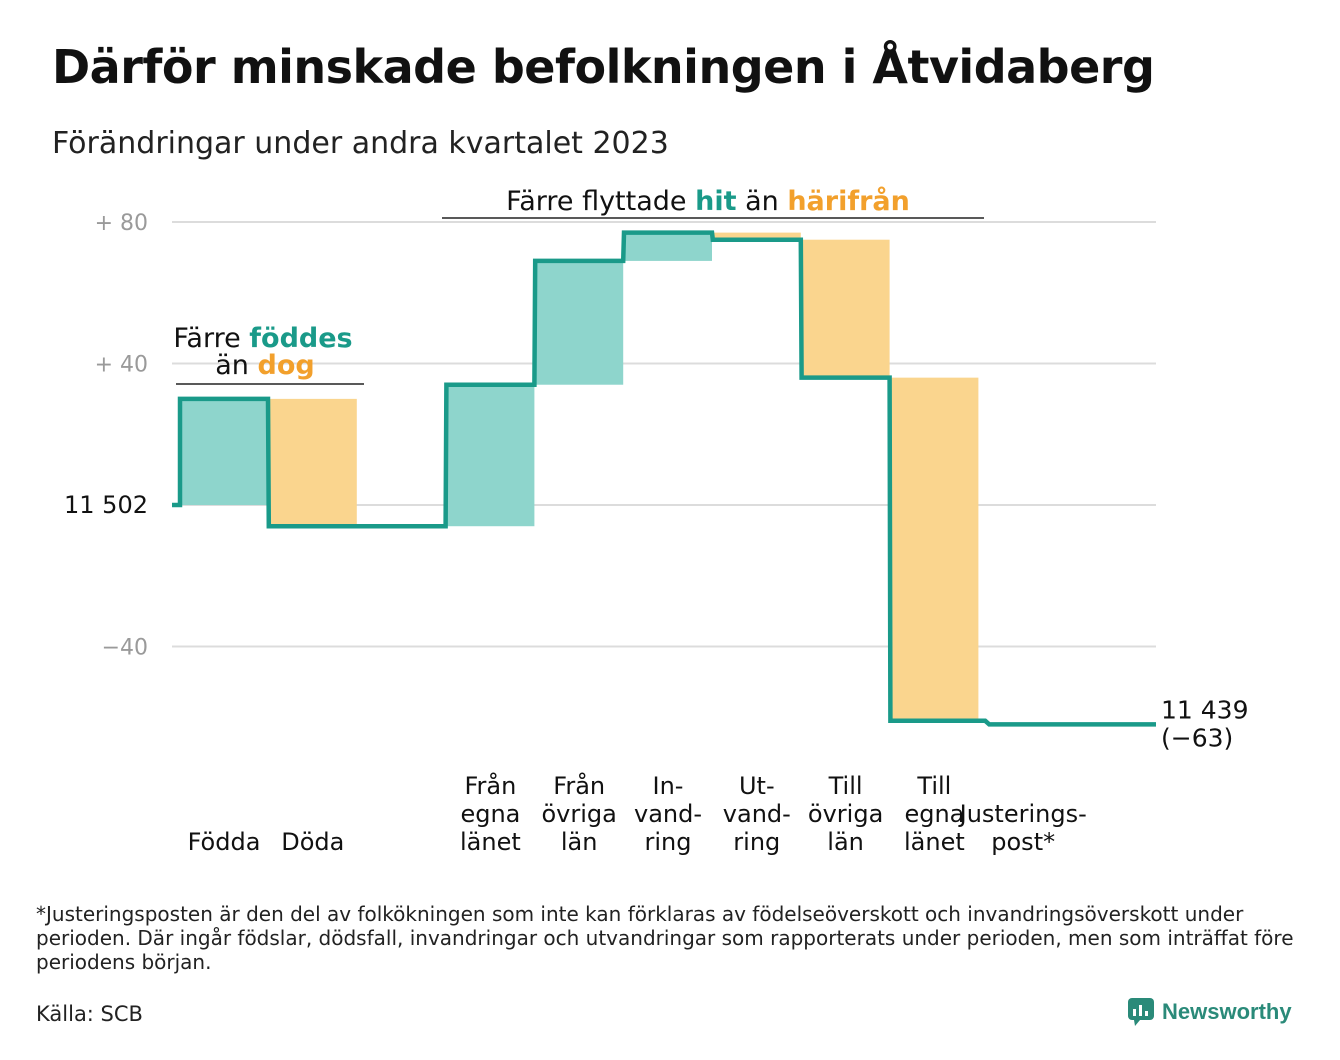 Image resolution: width=1340 pixels, height=1060 pixels. What do you see at coordinates (224, 842) in the screenshot?
I see `x-axis-label: Födda` at bounding box center [224, 842].